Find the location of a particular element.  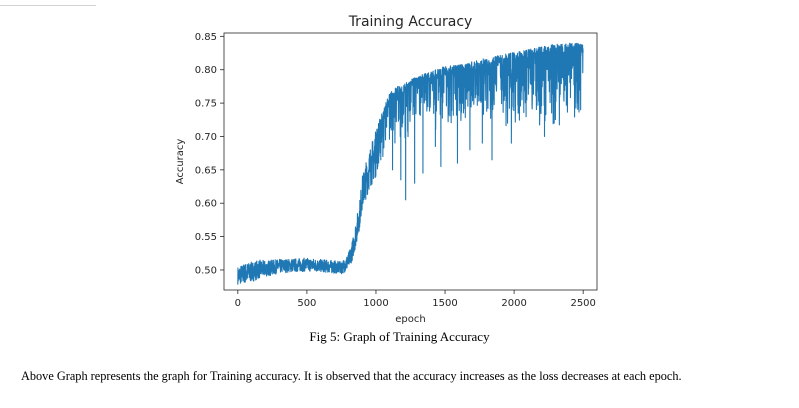

x-axis: 0 500 1000 1500 2000 2500 is located at coordinates (415, 299).